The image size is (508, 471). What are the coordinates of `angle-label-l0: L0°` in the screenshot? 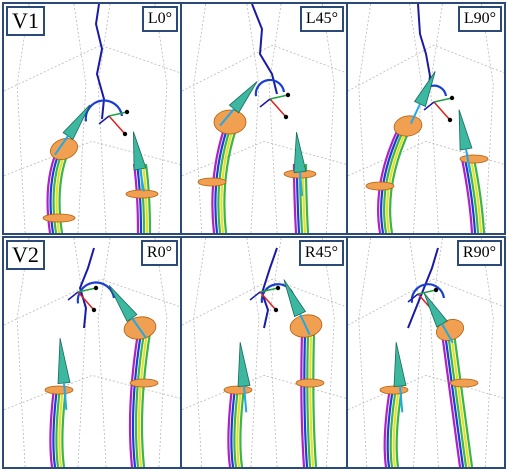 It's located at (159, 19).